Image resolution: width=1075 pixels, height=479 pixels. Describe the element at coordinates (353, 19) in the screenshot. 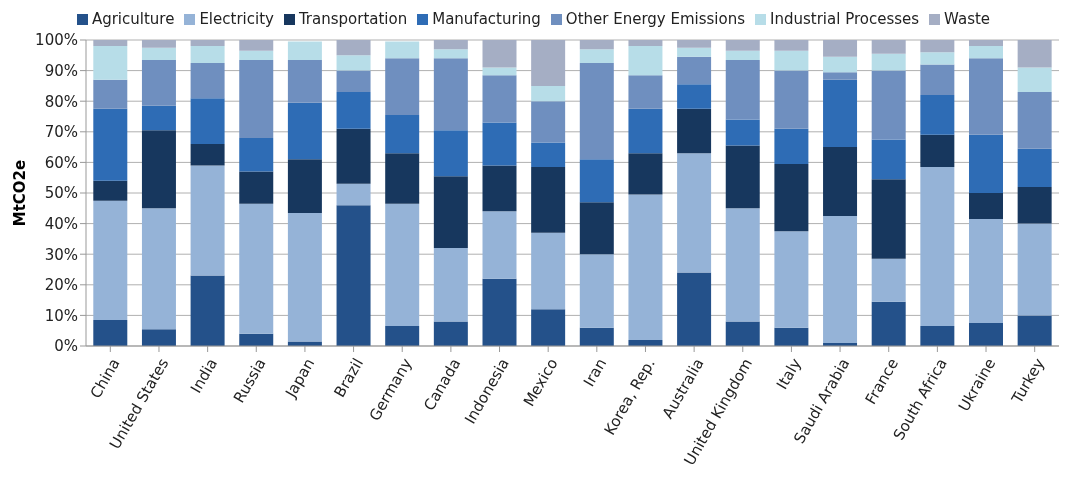

I see `legend-label: Transportation` at that location.